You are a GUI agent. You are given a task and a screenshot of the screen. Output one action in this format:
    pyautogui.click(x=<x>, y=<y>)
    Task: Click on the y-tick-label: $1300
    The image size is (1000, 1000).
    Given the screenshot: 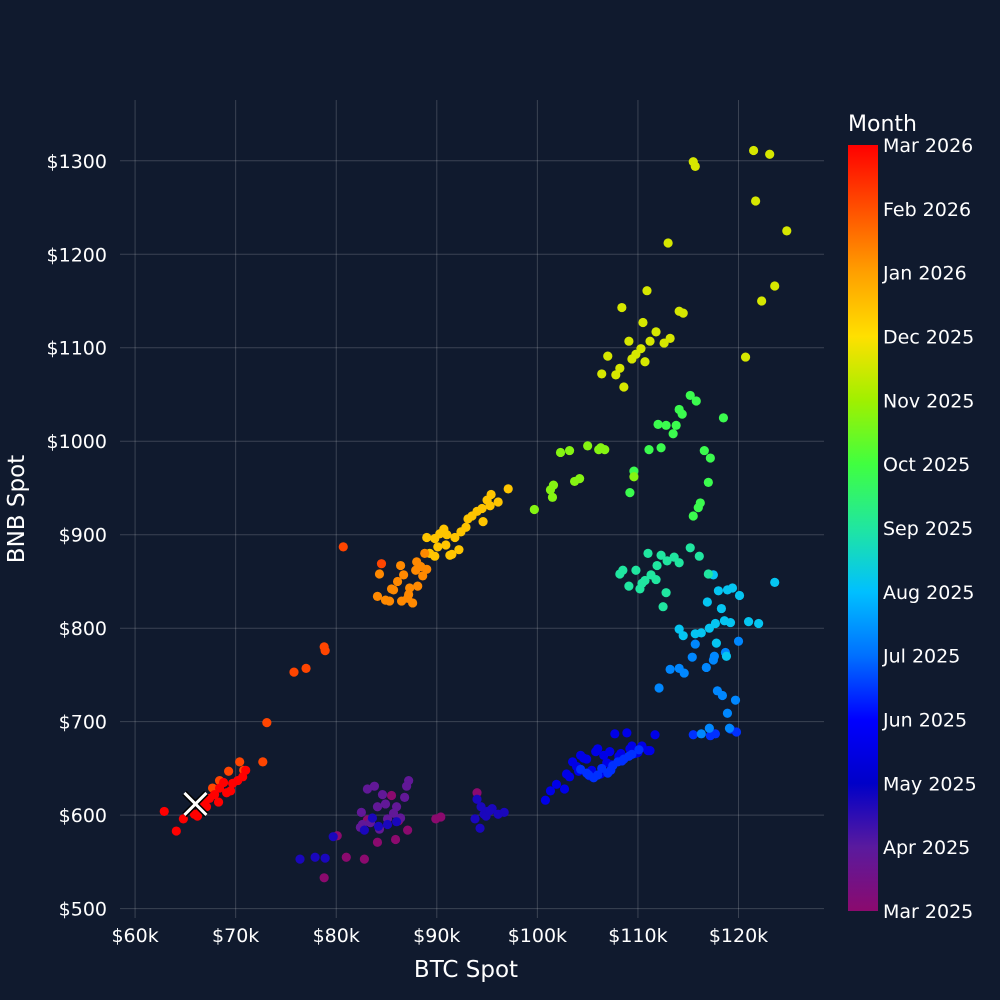 What is the action you would take?
    pyautogui.click(x=77, y=162)
    